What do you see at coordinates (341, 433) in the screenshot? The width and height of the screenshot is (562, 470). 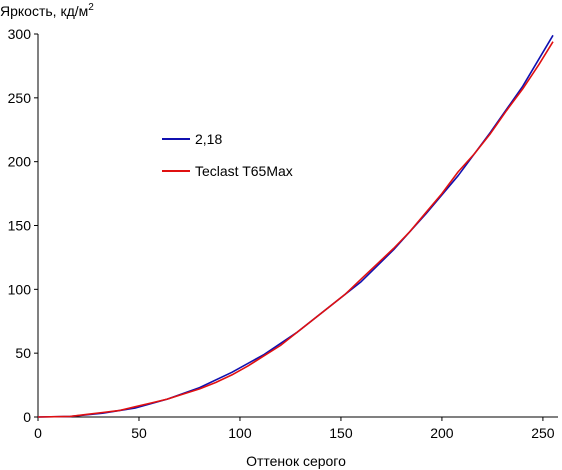 I see `x-tick-label: 150` at bounding box center [341, 433].